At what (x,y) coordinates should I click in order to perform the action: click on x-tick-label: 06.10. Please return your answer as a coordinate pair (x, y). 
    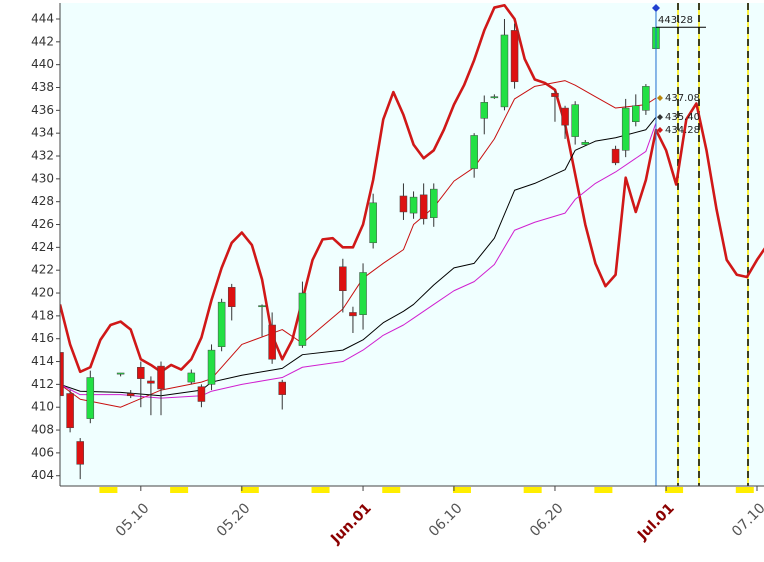
    Looking at the image, I should click on (446, 520).